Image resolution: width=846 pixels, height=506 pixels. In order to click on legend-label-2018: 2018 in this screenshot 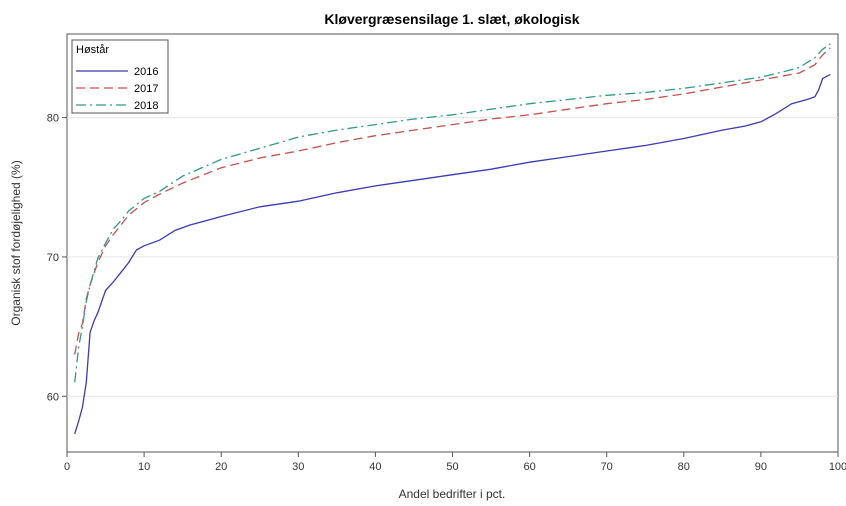, I will do `click(146, 106)`.